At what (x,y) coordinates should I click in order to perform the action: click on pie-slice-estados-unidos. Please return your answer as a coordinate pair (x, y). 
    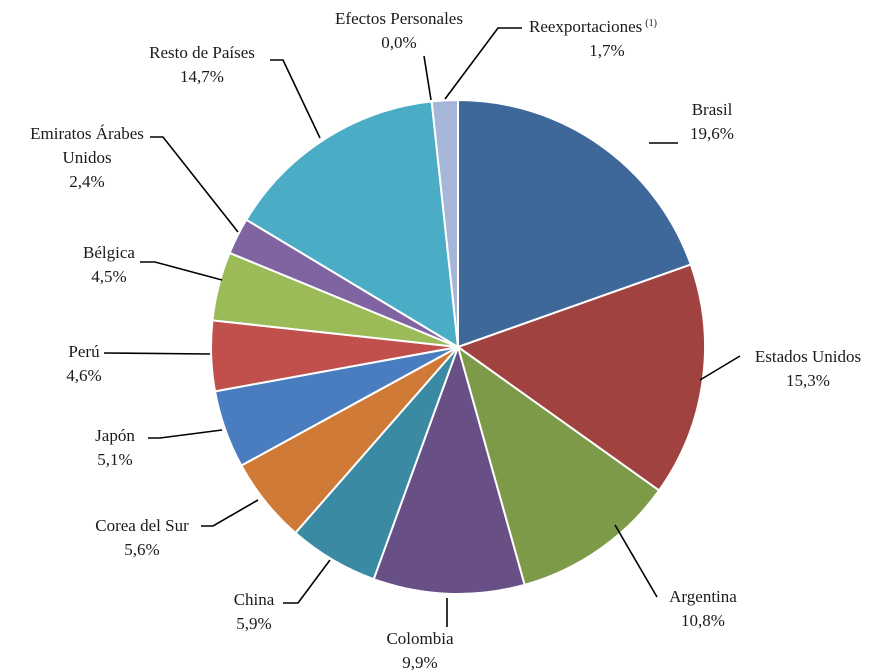
    Looking at the image, I should click on (580, 377).